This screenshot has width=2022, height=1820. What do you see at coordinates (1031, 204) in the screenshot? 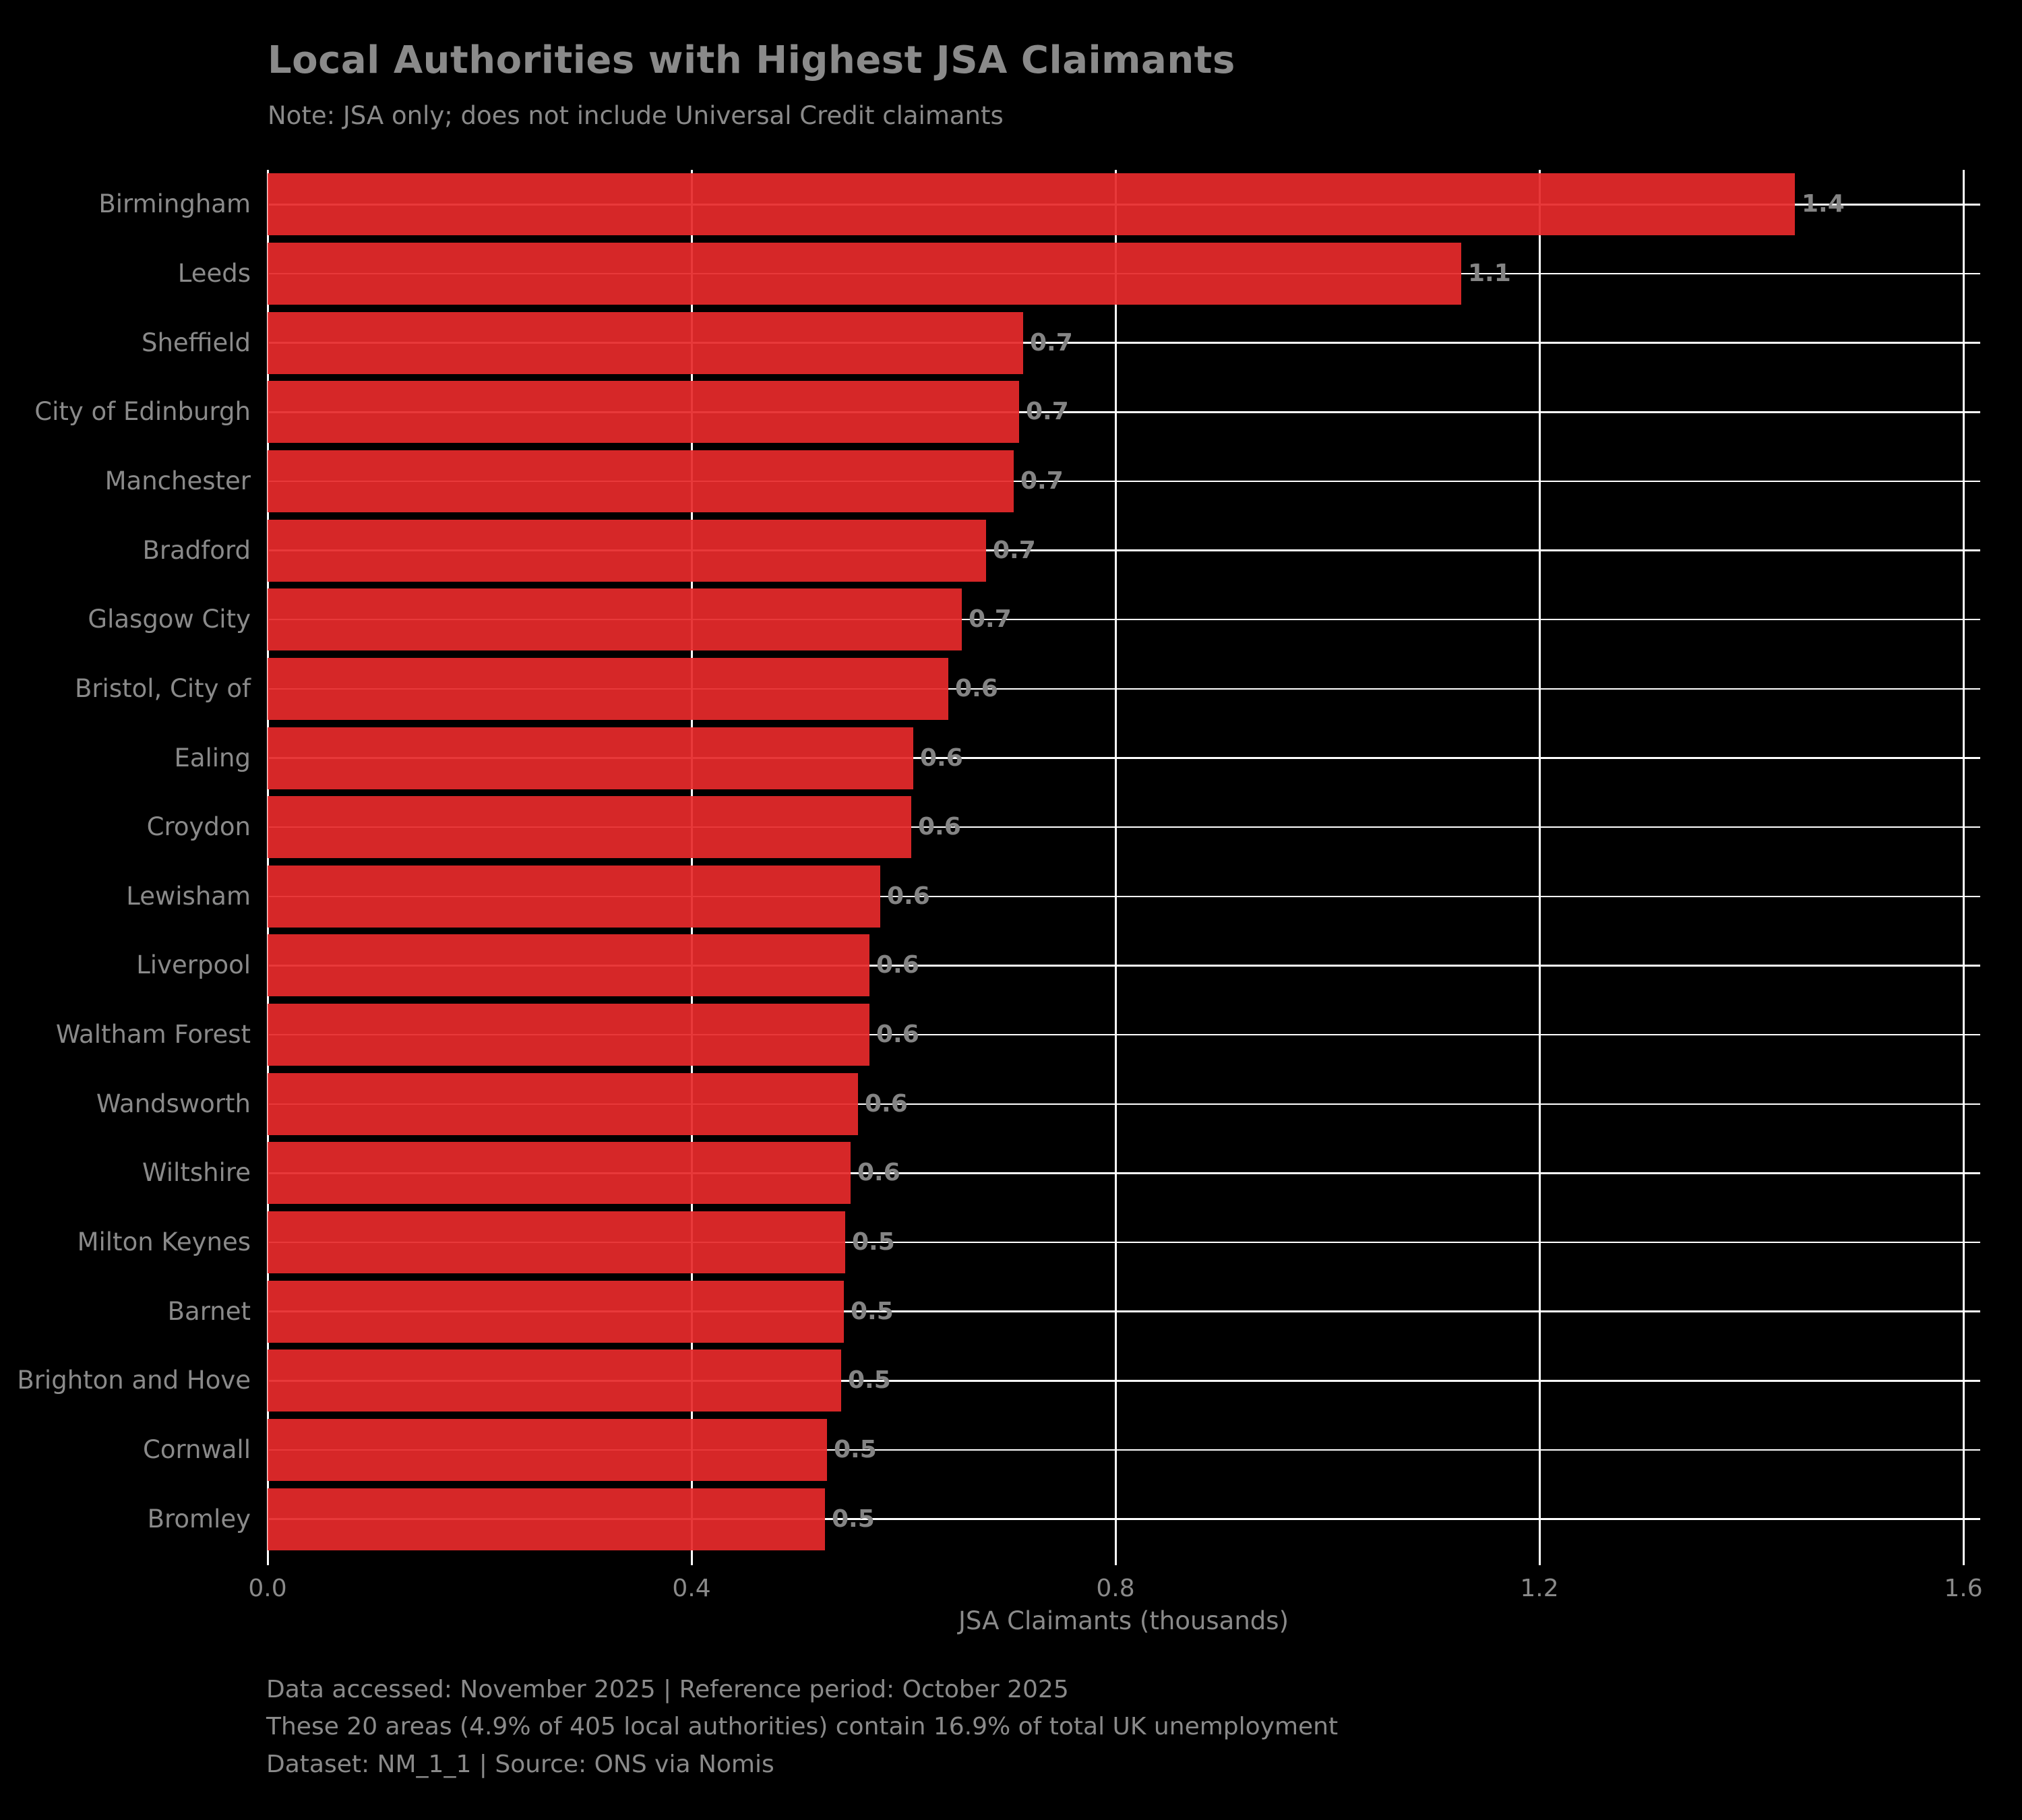
I see `bar-birmingham` at bounding box center [1031, 204].